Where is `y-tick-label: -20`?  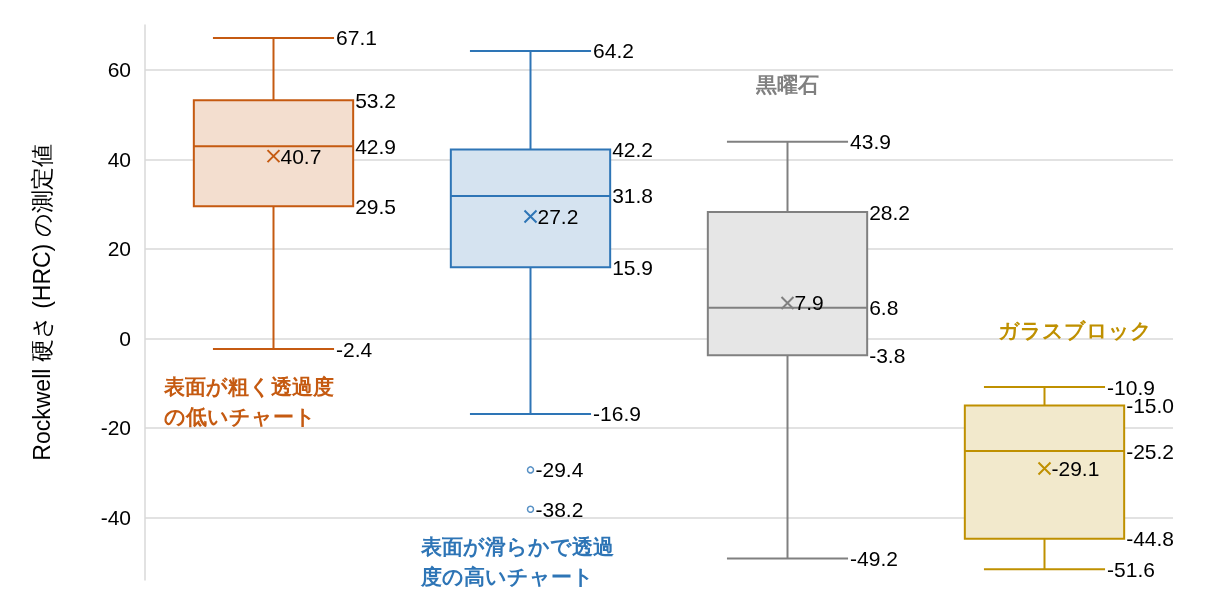
y-tick-label: -20 is located at coordinates (115, 428).